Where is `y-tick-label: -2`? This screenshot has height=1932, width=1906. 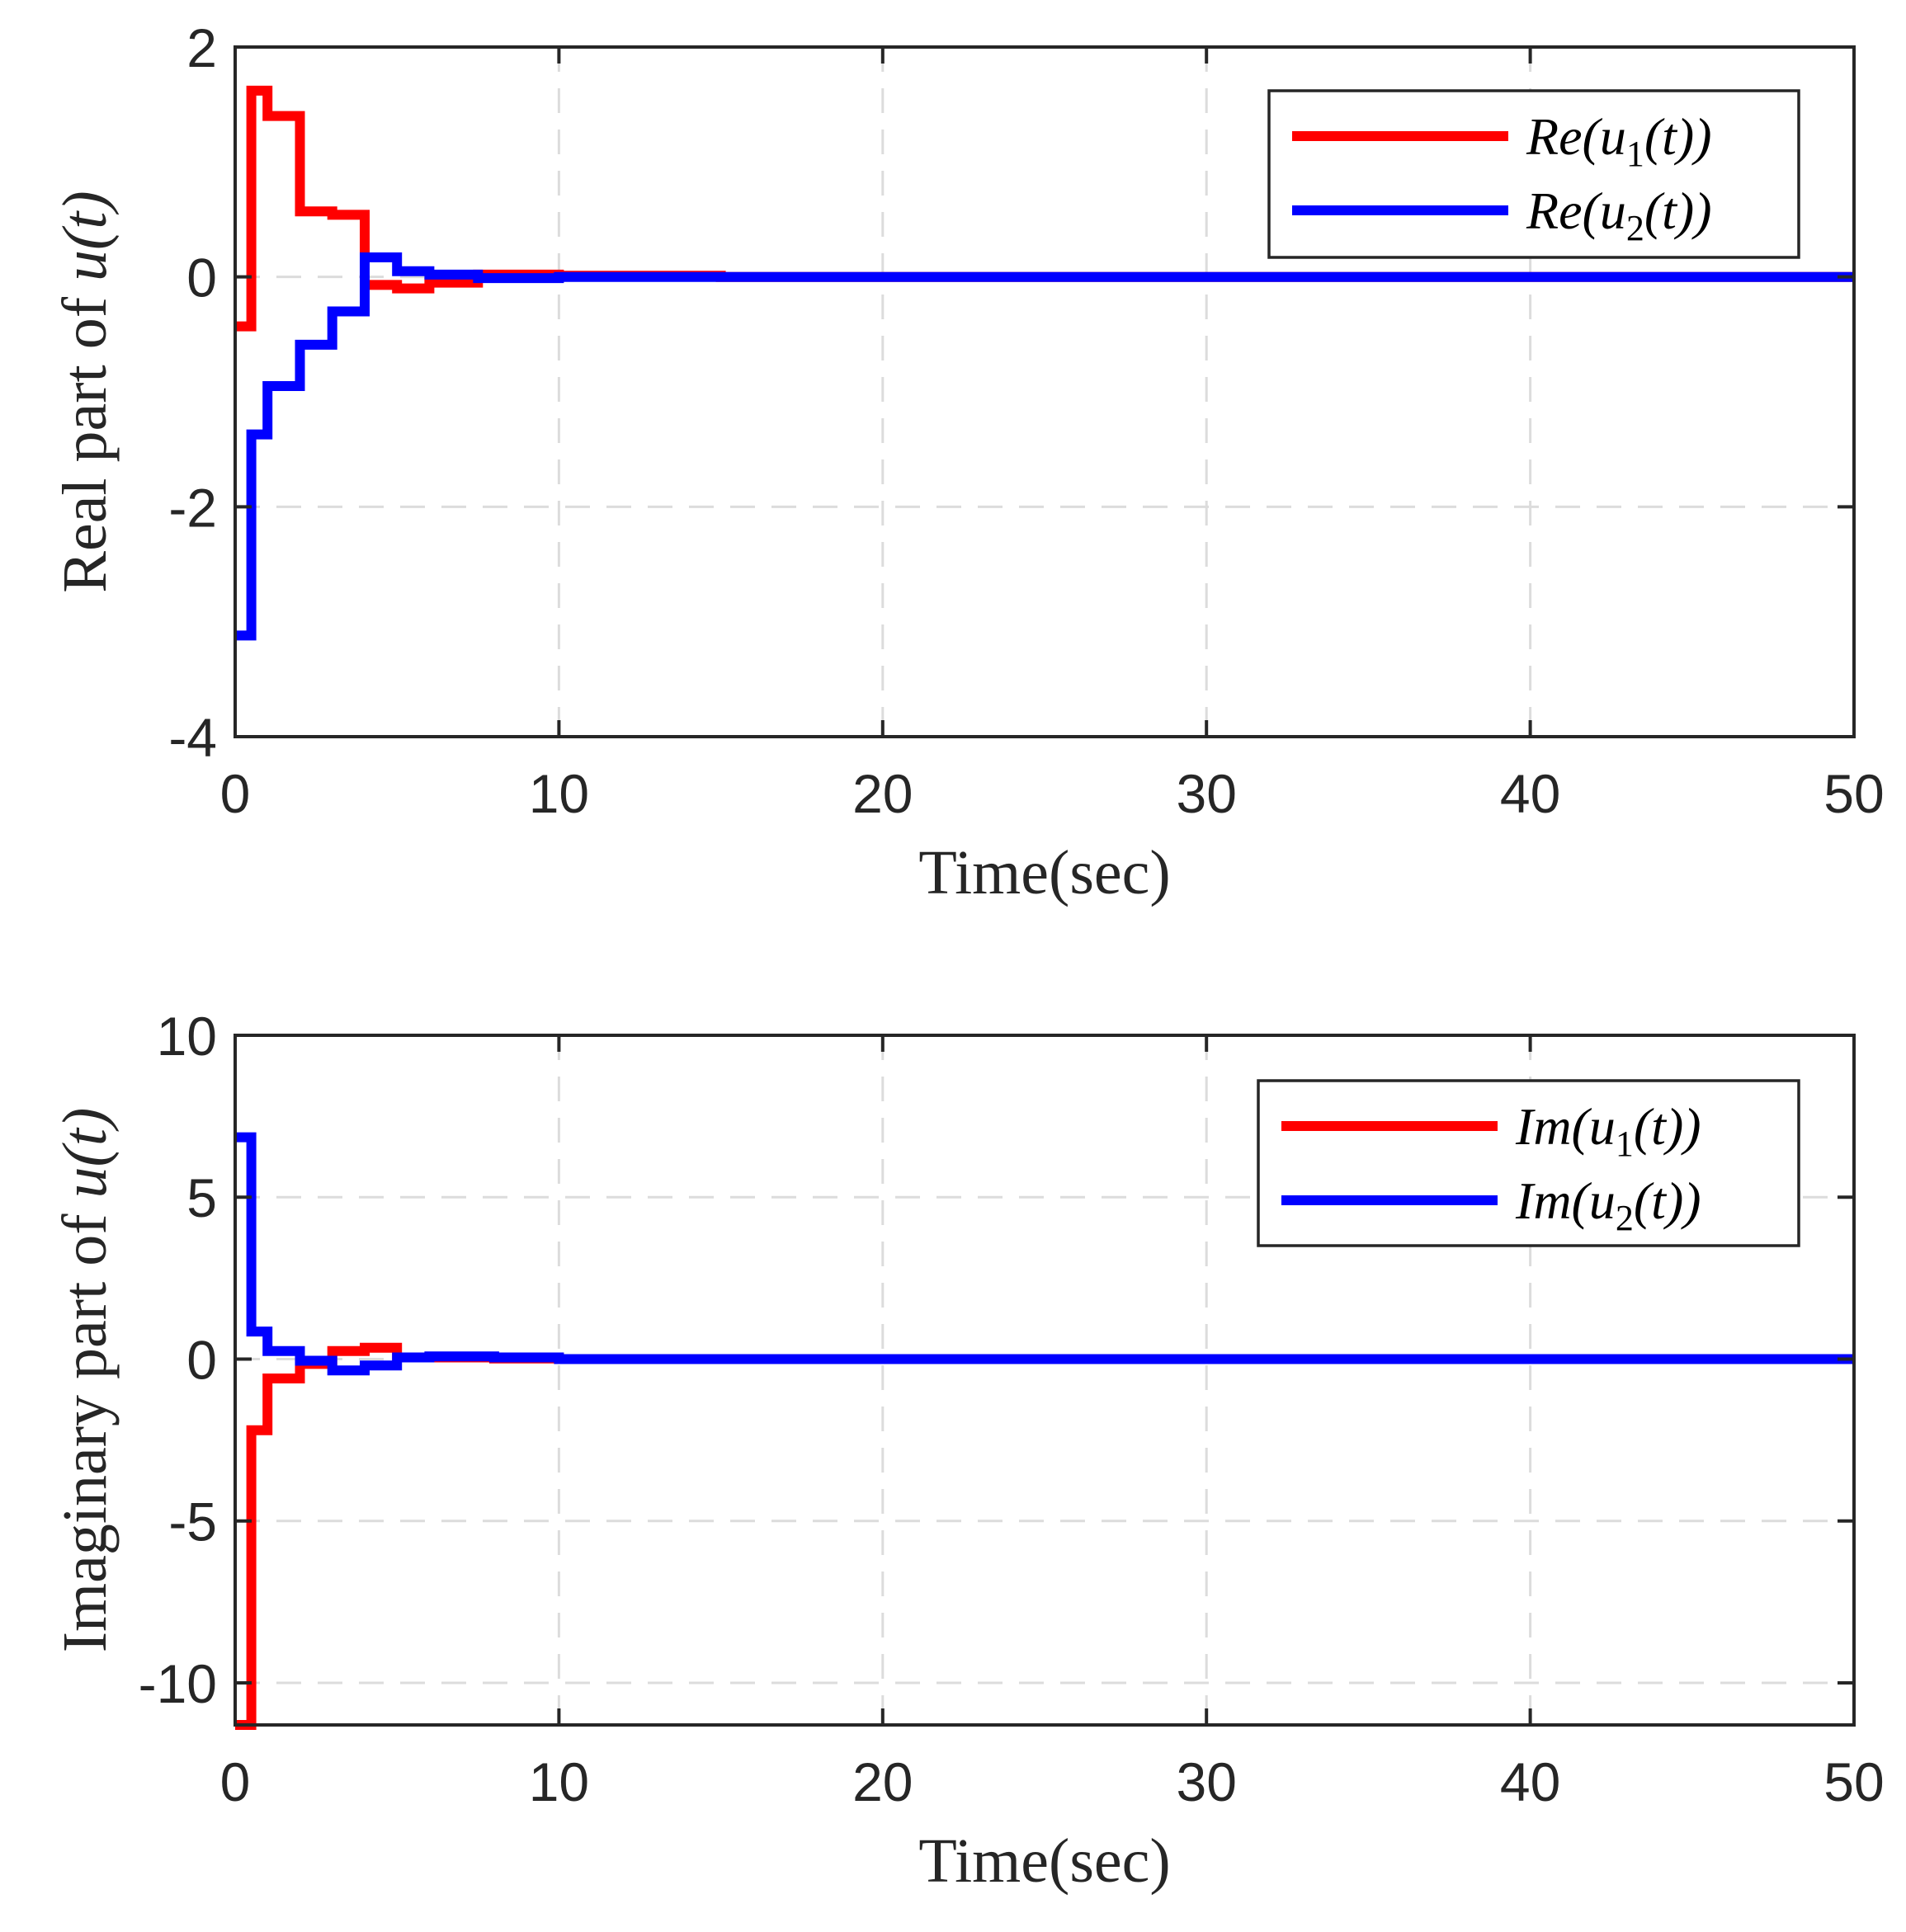 y-tick-label: -2 is located at coordinates (192, 507).